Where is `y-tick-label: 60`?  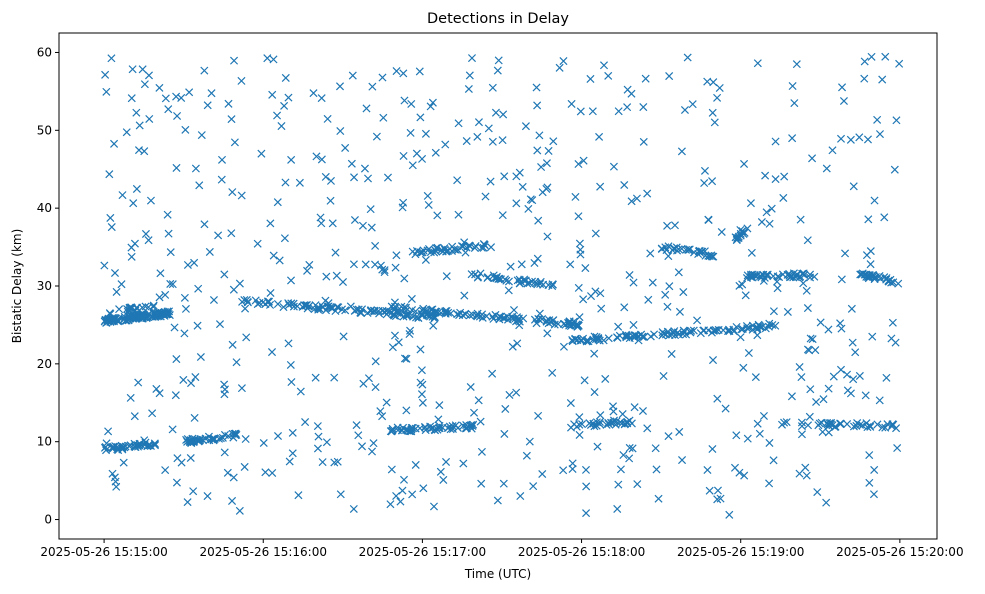
y-tick-label: 60 is located at coordinates (44, 52).